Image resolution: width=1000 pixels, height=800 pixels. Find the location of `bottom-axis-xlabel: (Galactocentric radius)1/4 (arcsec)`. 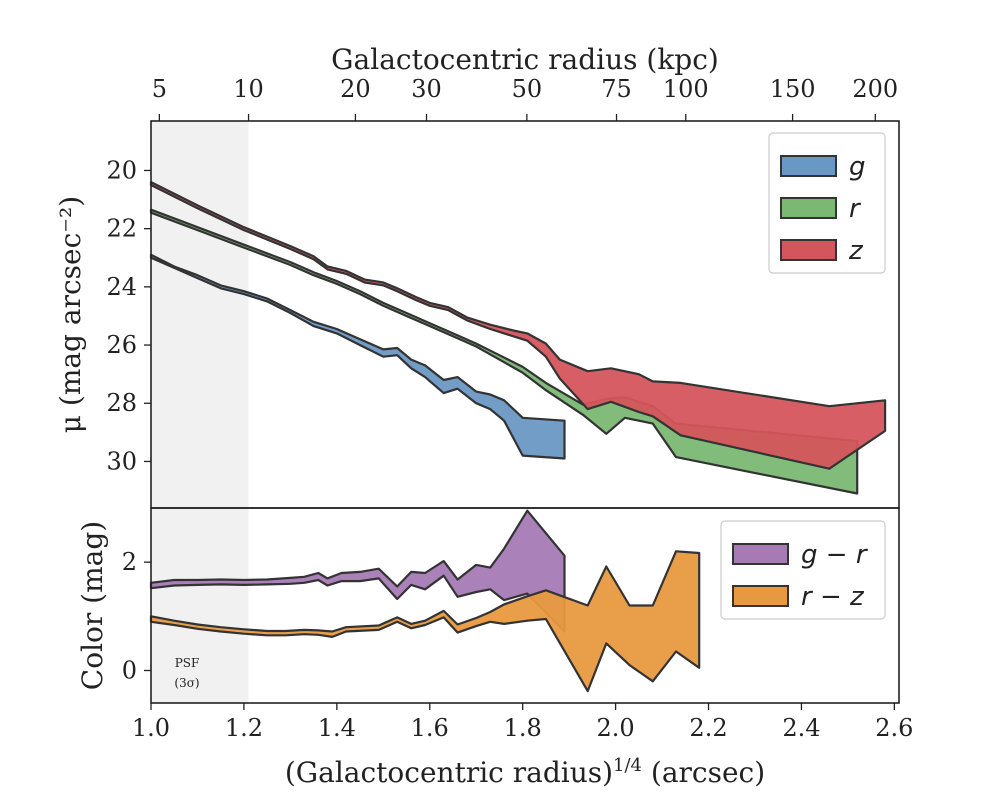

bottom-axis-xlabel: (Galactocentric radius)1/4 (arcsec) is located at coordinates (525, 772).